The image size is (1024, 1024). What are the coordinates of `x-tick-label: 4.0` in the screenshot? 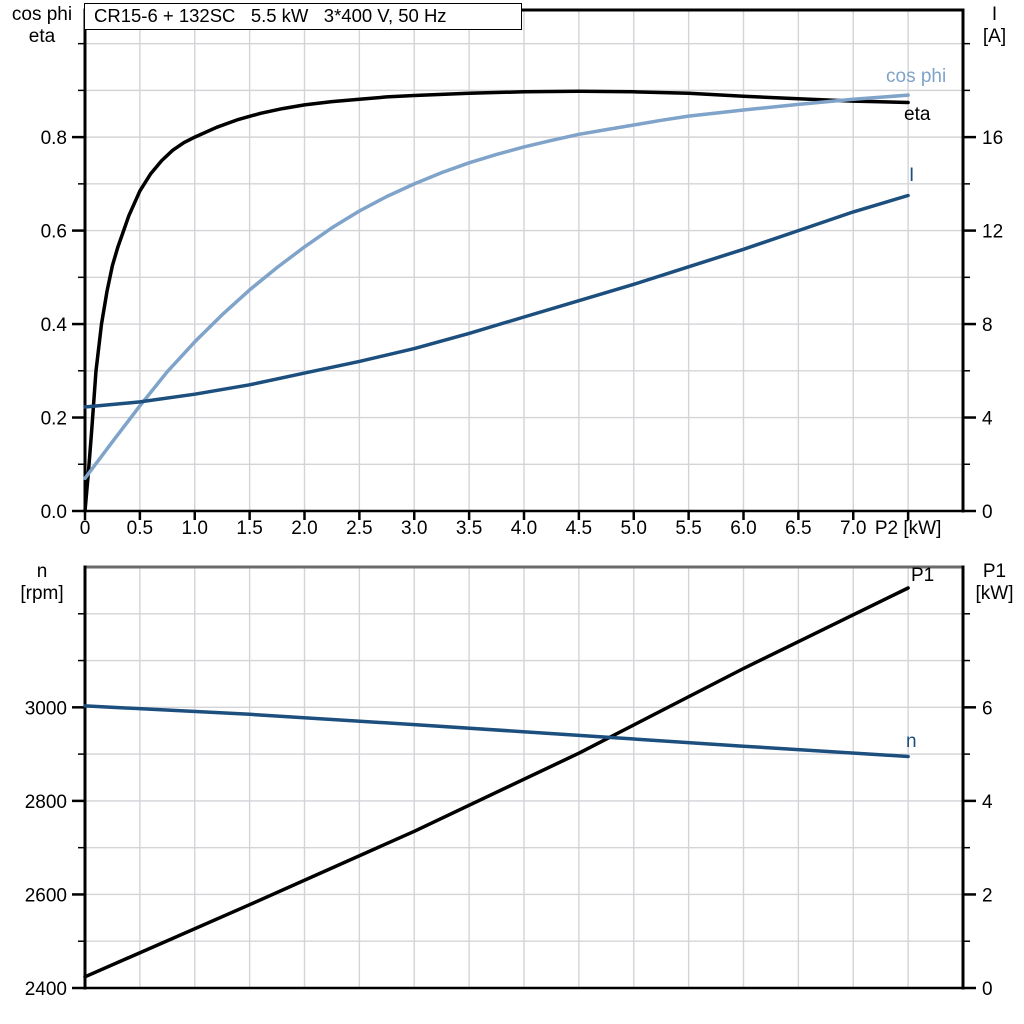 It's located at (524, 528).